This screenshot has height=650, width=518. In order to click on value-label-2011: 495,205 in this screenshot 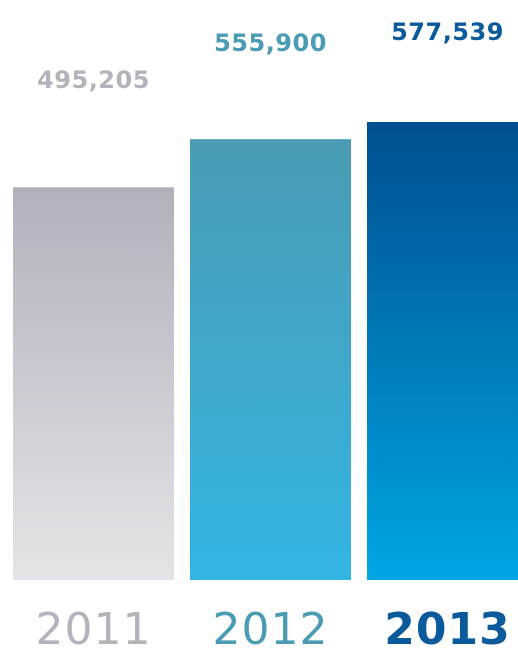, I will do `click(93, 80)`.